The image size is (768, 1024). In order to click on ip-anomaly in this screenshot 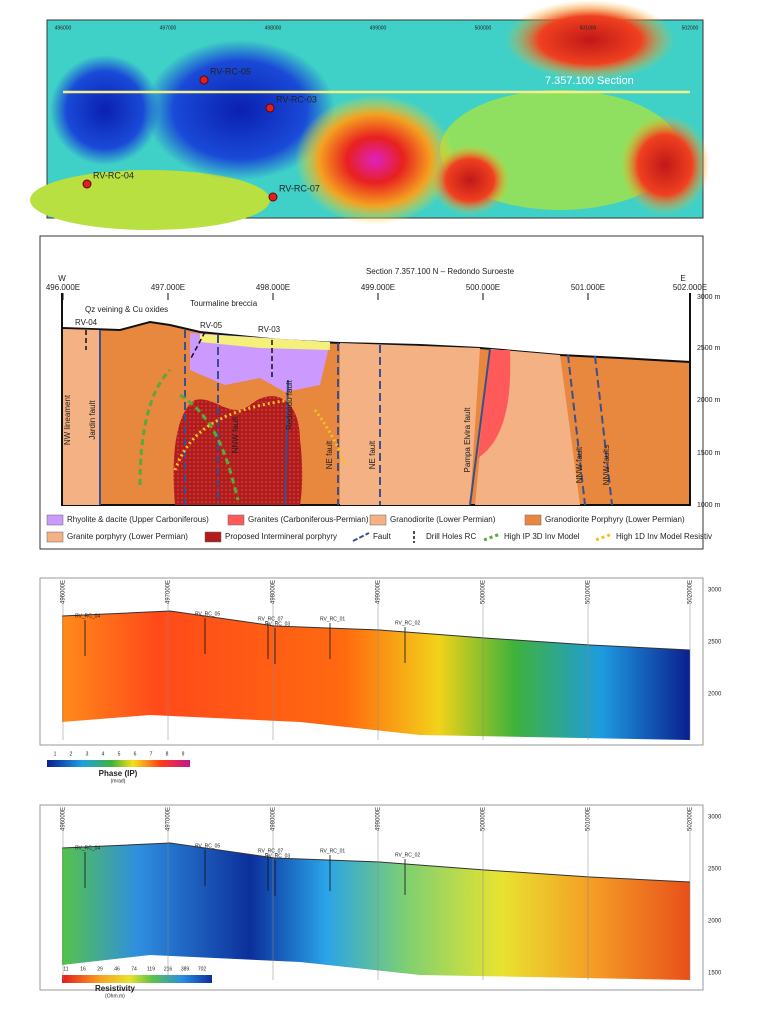, I will do `click(155, 427)`.